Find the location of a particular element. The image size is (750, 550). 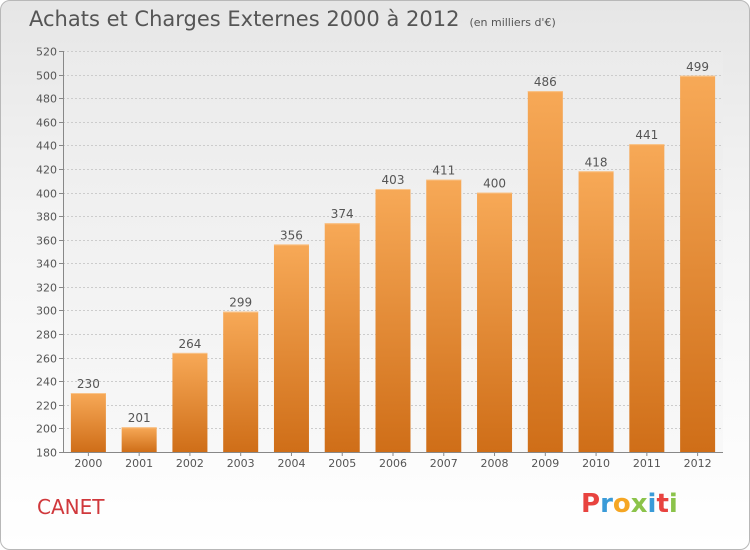

bar-2007 is located at coordinates (444, 315).